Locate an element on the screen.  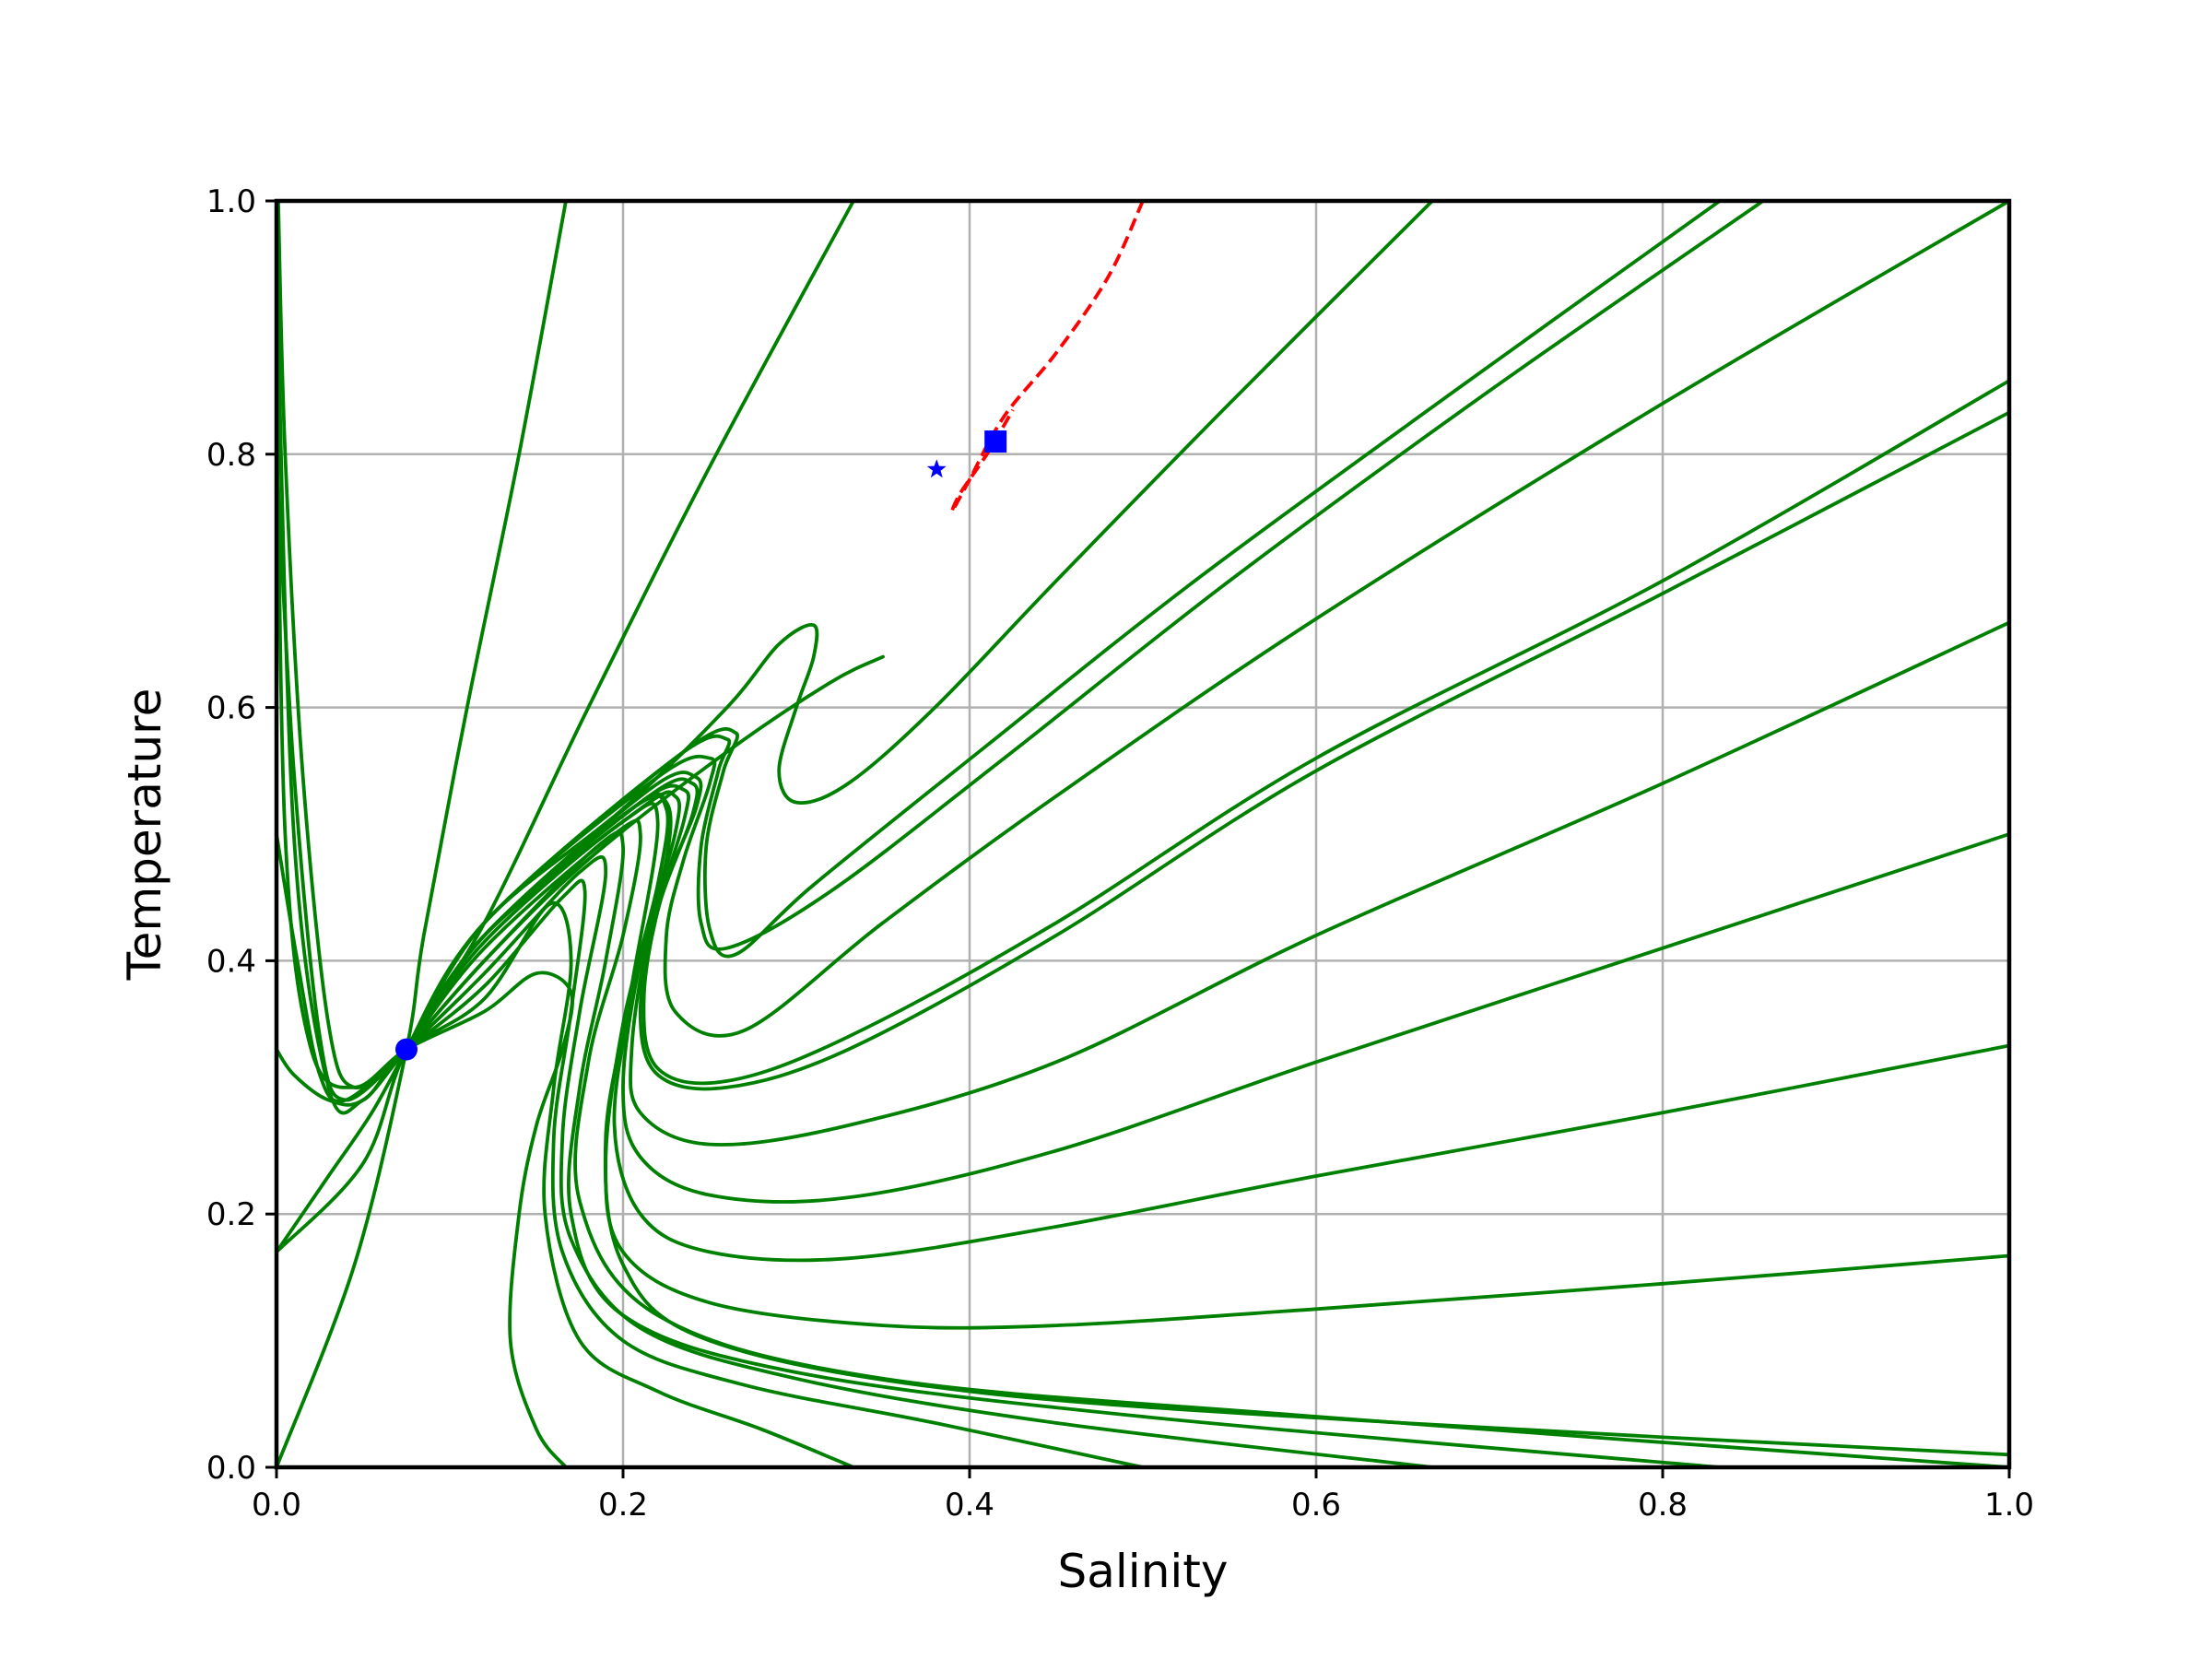
y-tick-label: 0.8 is located at coordinates (231, 455).